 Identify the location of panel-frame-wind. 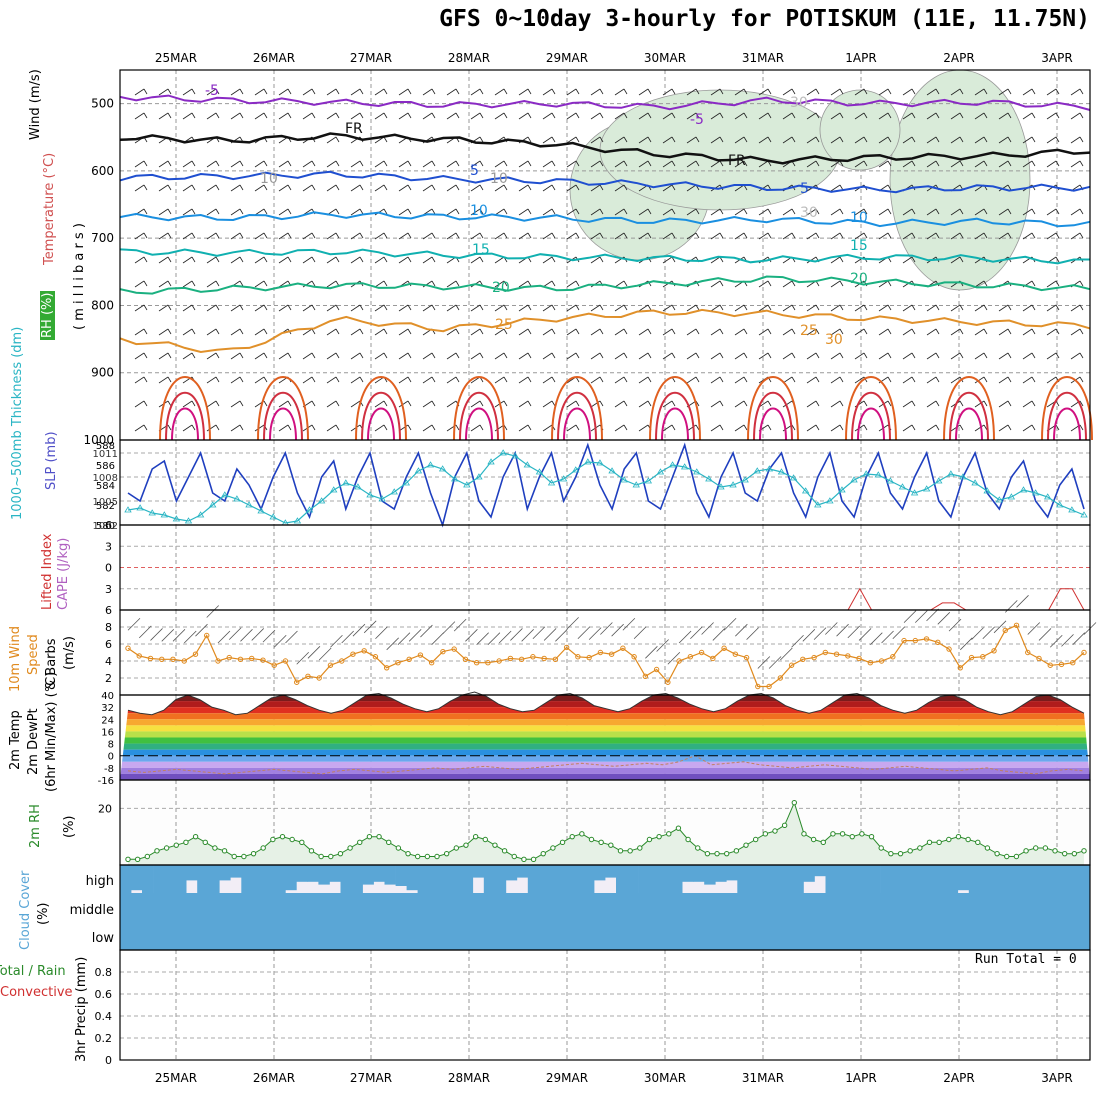
(605, 652).